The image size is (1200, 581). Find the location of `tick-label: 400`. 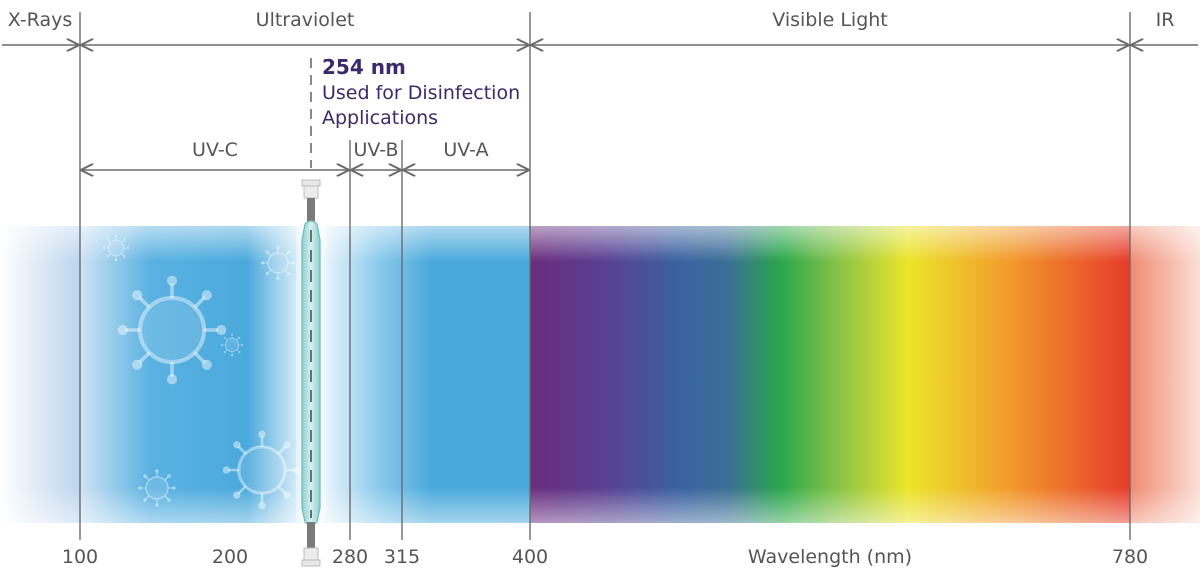

tick-label: 400 is located at coordinates (530, 557).